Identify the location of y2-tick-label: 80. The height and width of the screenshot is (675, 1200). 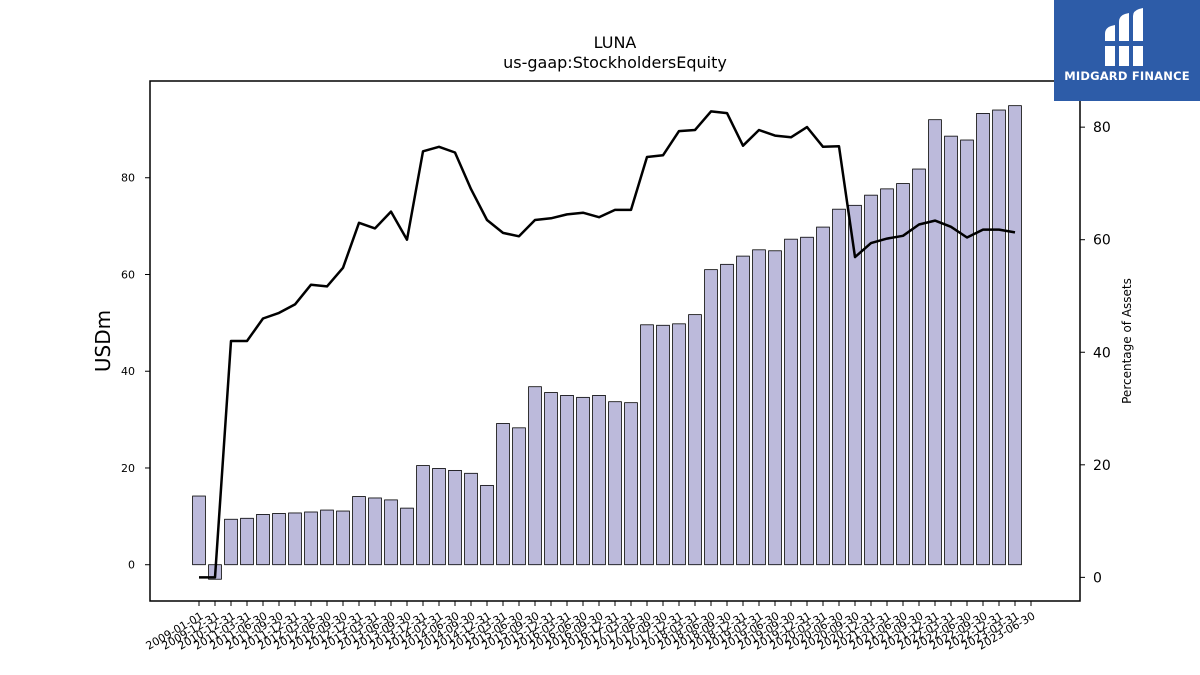
(1102, 128).